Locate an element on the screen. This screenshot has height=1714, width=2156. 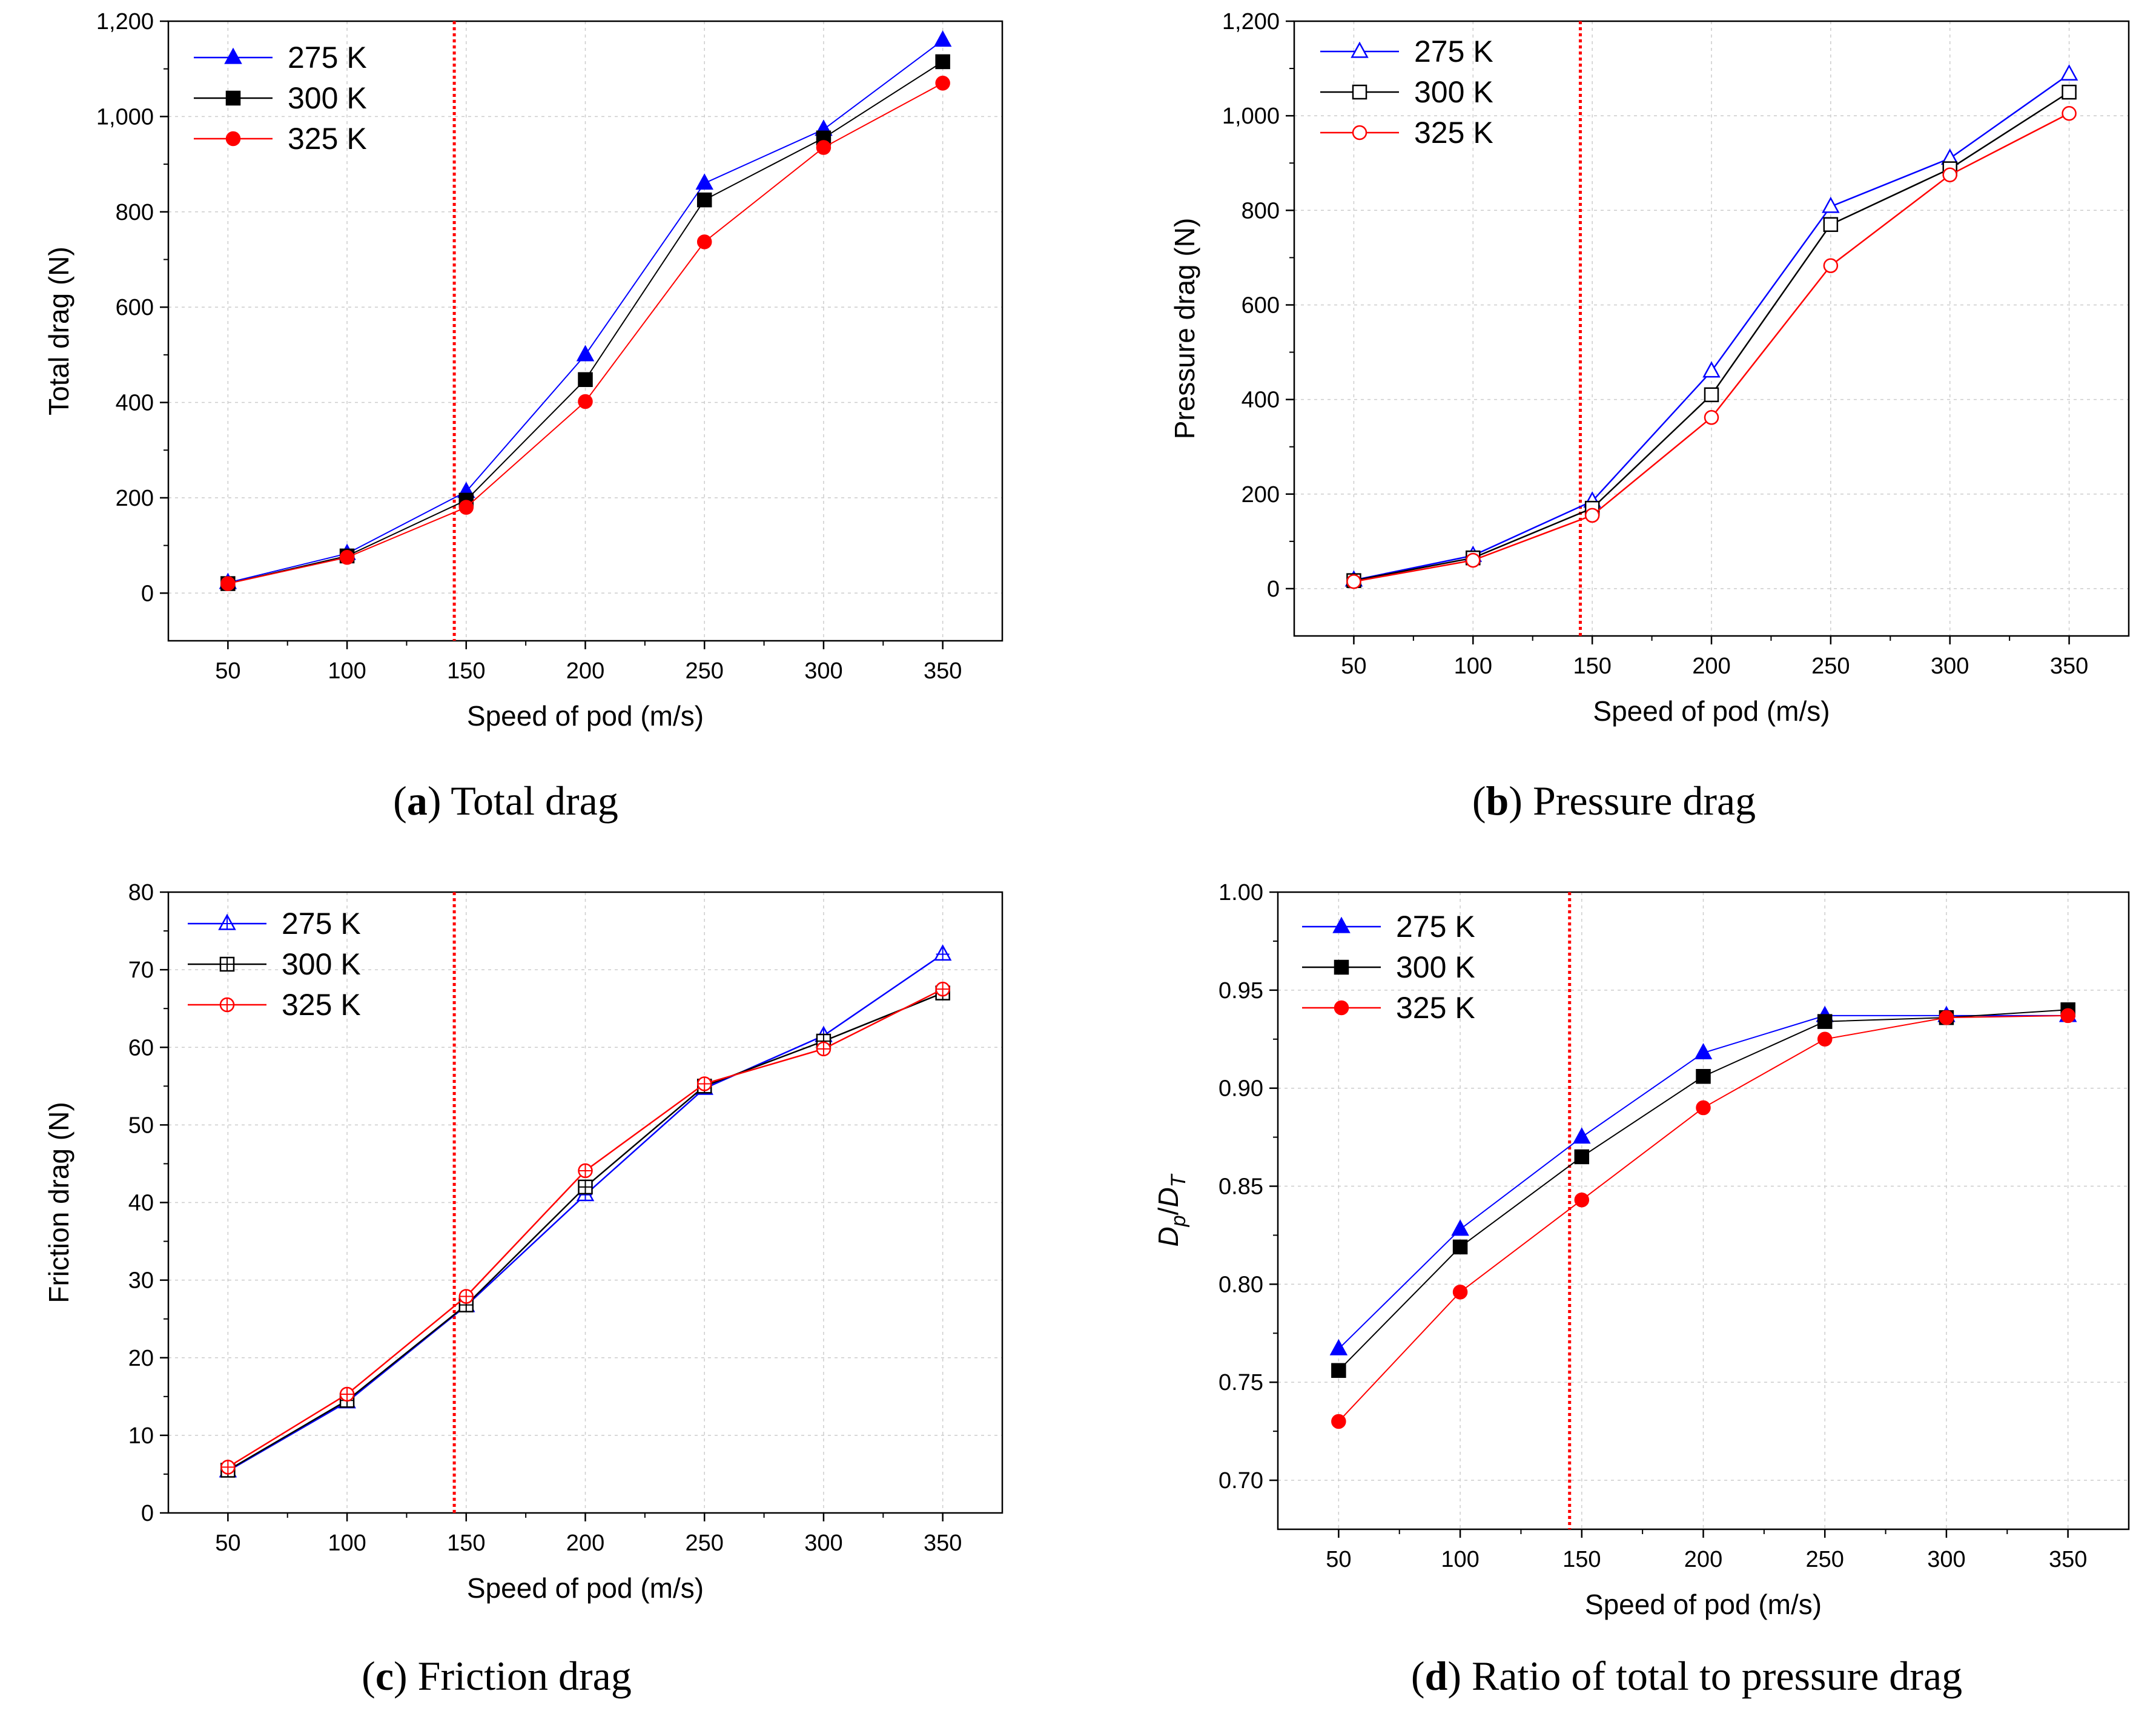
x-tick-label-b: 350 is located at coordinates (2069, 666).